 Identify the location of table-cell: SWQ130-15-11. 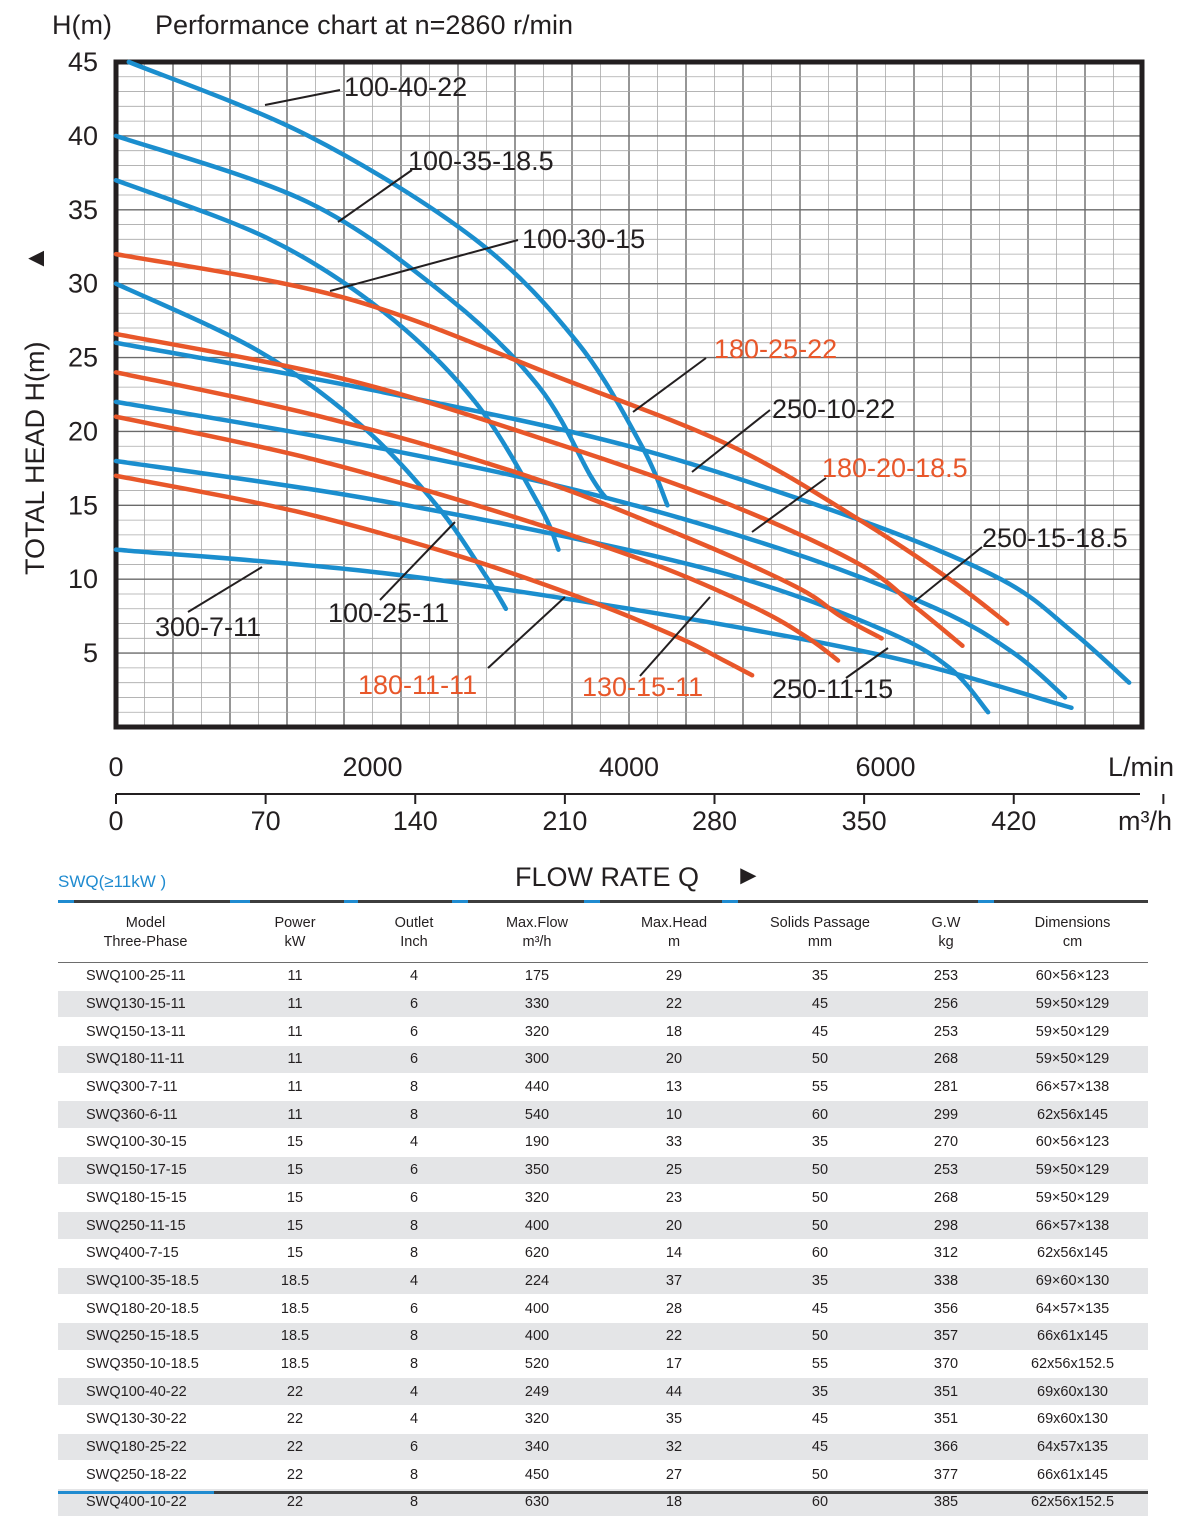
(145, 1004).